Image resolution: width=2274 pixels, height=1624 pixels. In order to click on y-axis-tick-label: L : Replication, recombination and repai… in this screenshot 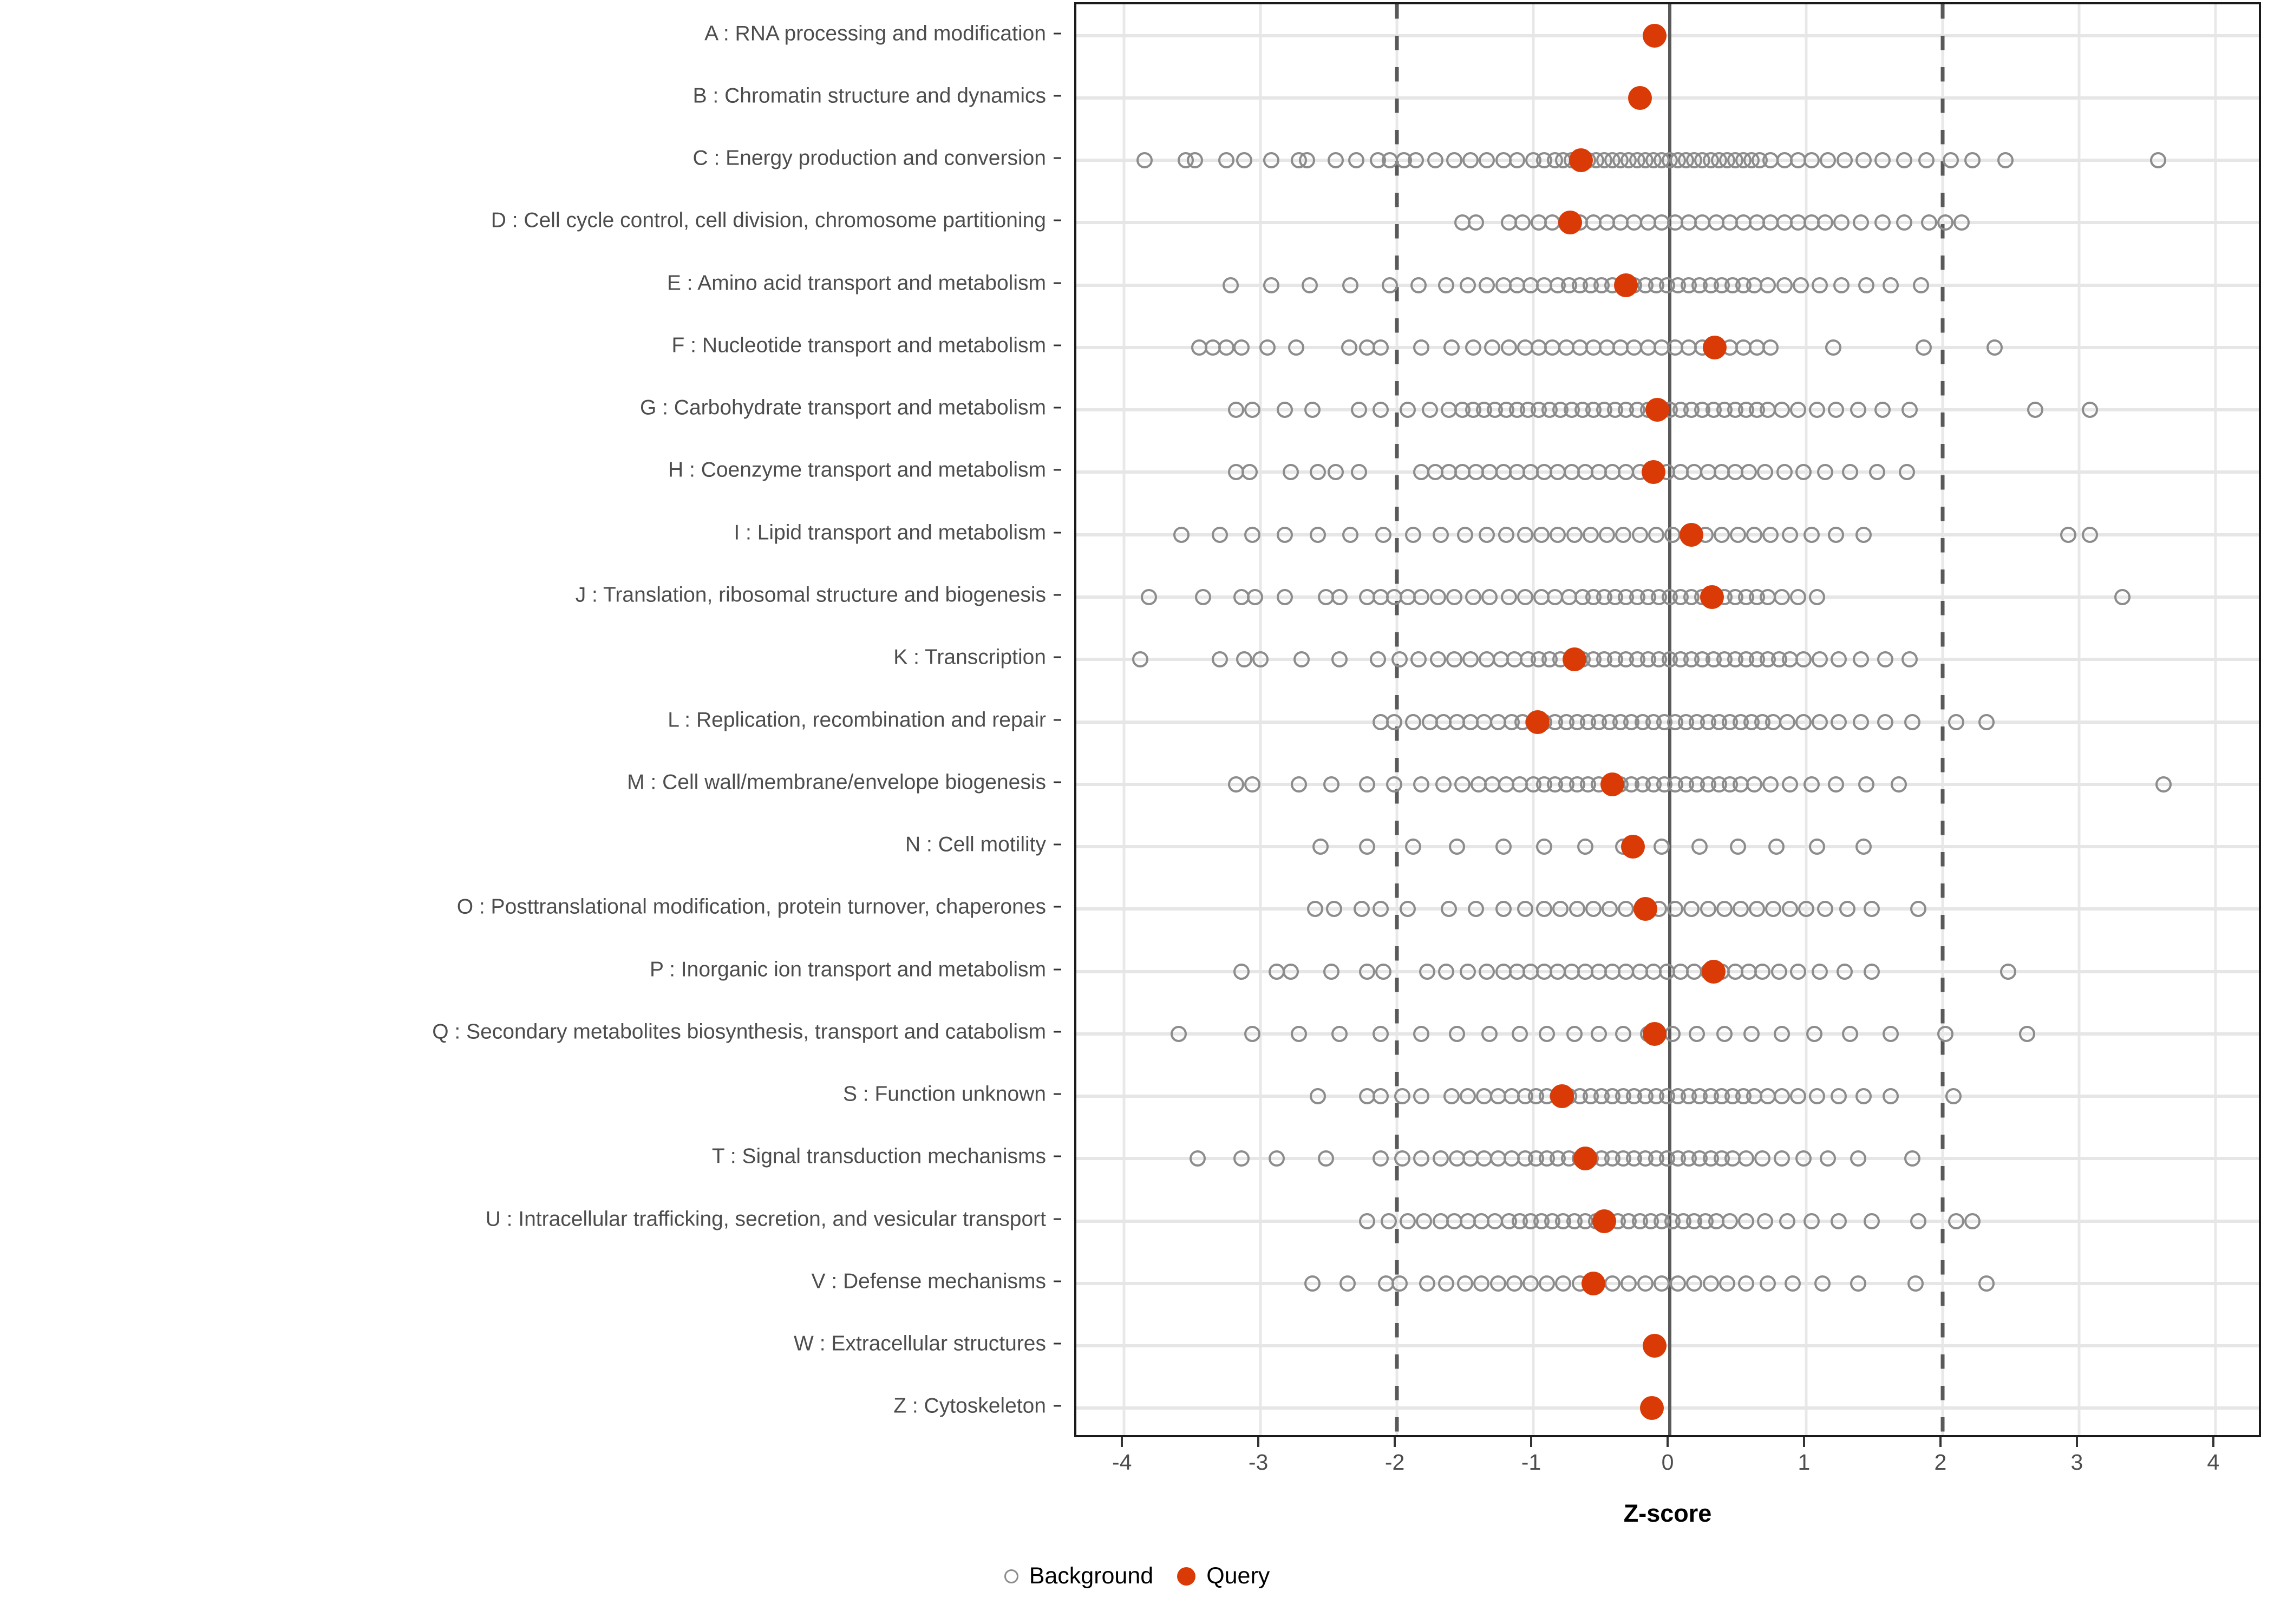, I will do `click(857, 719)`.